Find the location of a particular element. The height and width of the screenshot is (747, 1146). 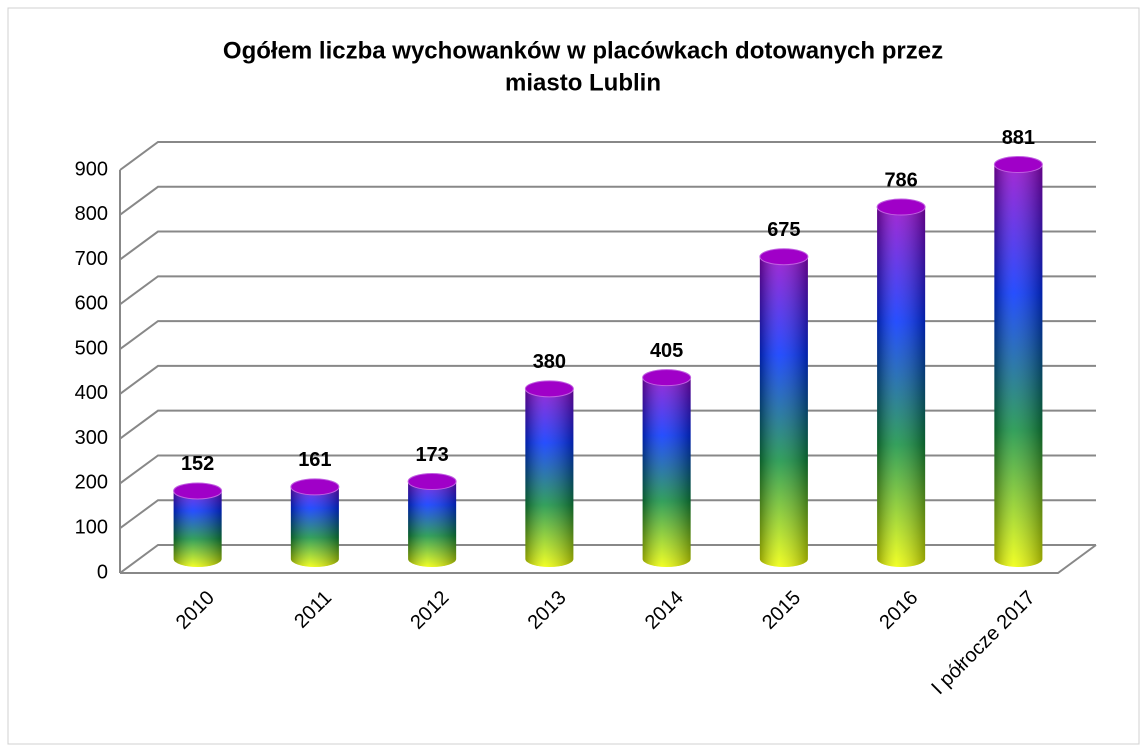

y-tick-label: 0 is located at coordinates (102, 572).